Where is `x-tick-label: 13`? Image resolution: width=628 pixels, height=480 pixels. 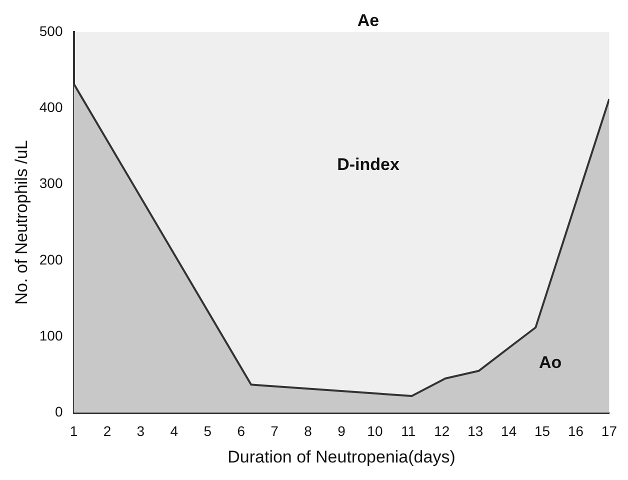
x-tick-label: 13 is located at coordinates (476, 431).